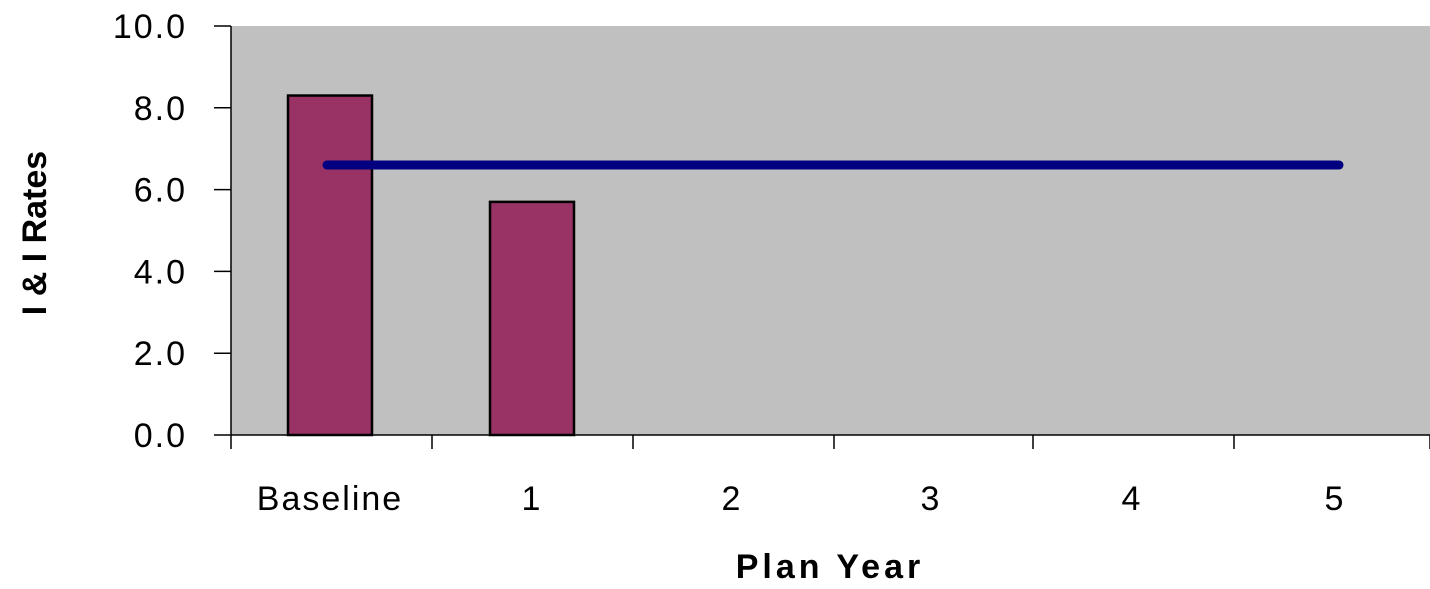 The image size is (1430, 589). I want to click on bars-layer, so click(431, 265).